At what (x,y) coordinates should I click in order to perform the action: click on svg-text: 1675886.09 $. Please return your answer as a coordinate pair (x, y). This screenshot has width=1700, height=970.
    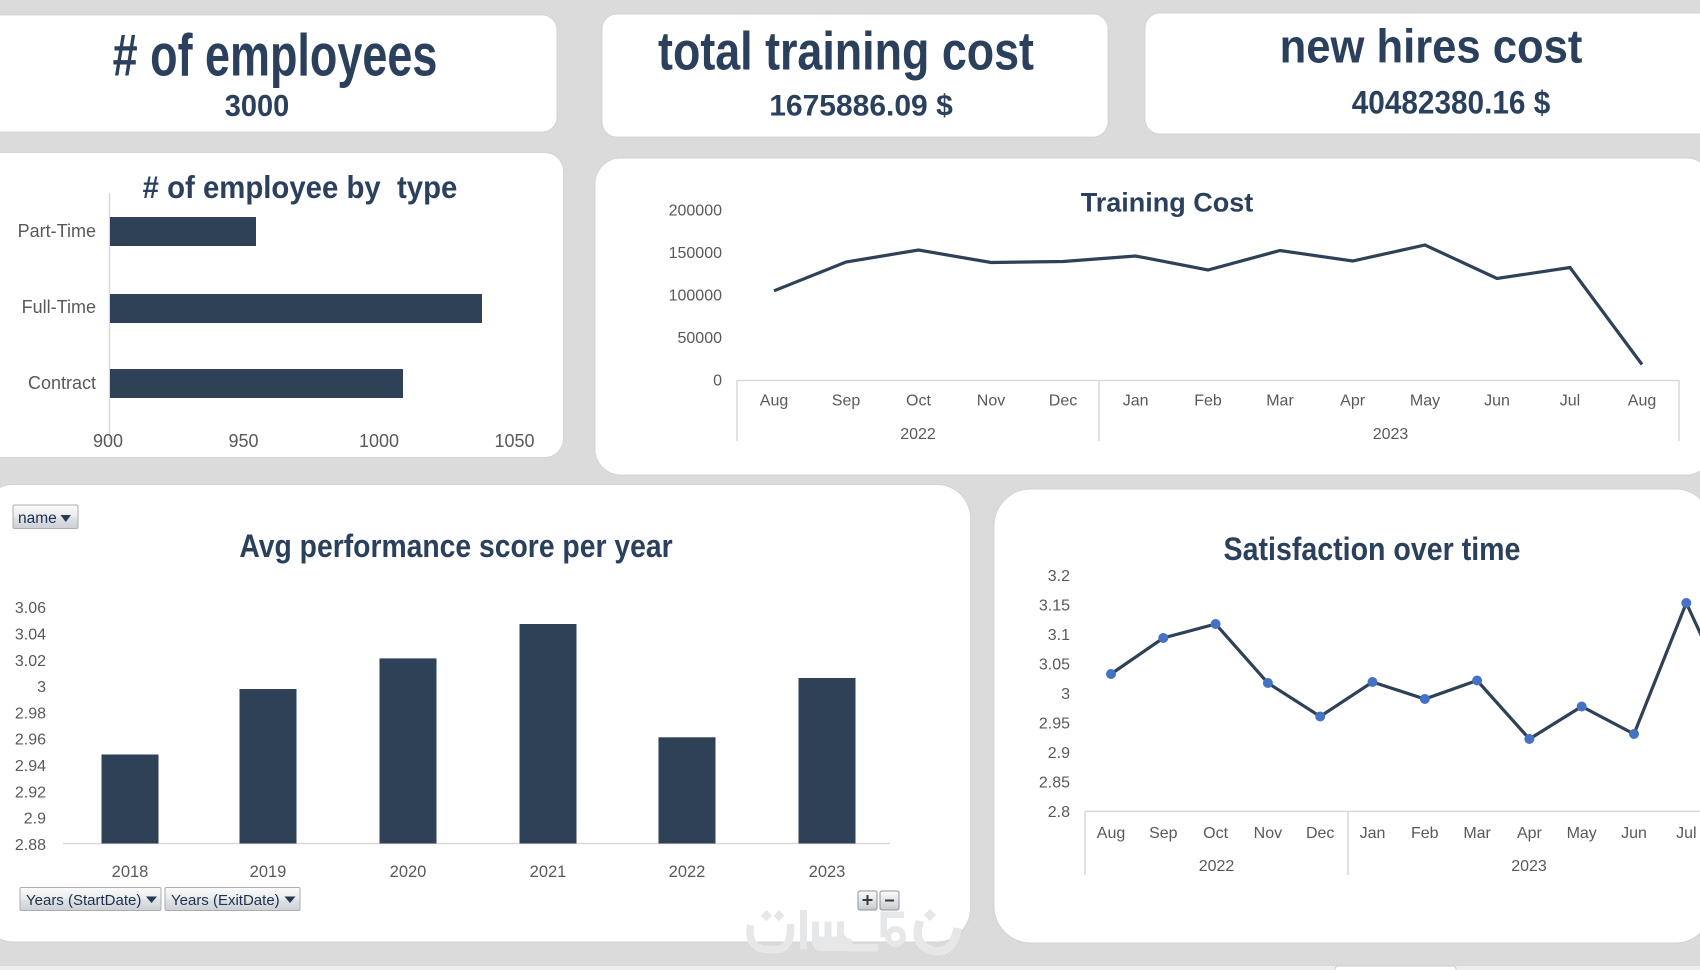
    Looking at the image, I should click on (861, 106).